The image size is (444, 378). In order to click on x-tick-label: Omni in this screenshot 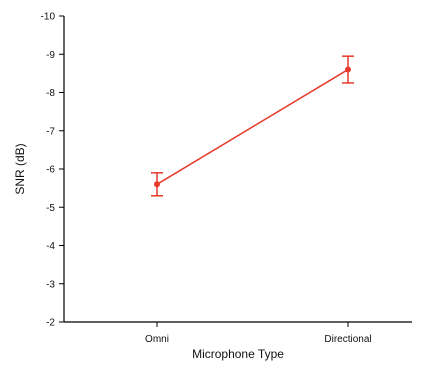, I will do `click(157, 339)`.